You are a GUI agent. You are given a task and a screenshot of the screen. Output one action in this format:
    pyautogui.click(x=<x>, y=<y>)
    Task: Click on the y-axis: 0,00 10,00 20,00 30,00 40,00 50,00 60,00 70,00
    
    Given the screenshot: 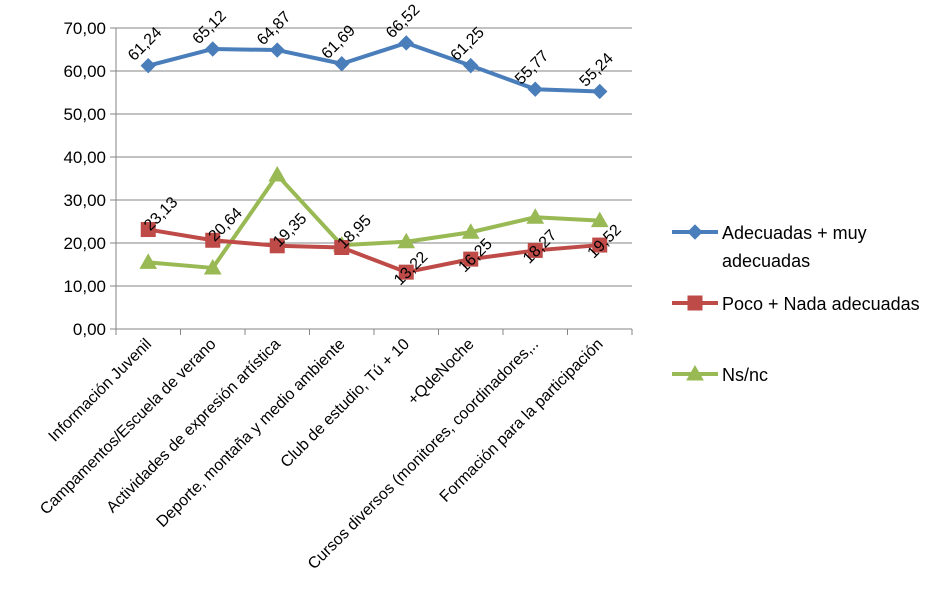 What is the action you would take?
    pyautogui.click(x=90, y=179)
    